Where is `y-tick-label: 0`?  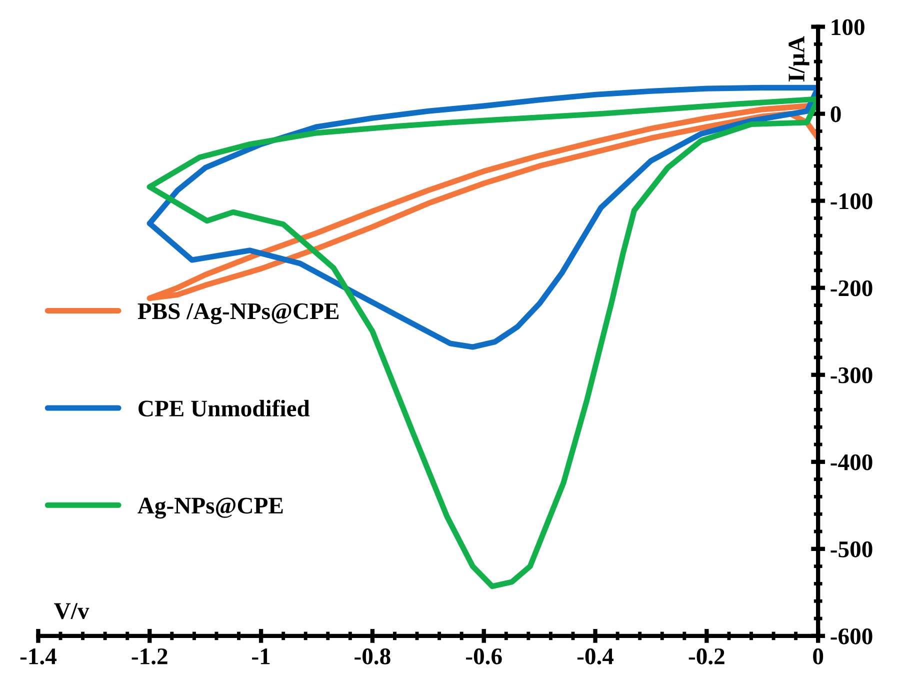 y-tick-label: 0 is located at coordinates (835, 114).